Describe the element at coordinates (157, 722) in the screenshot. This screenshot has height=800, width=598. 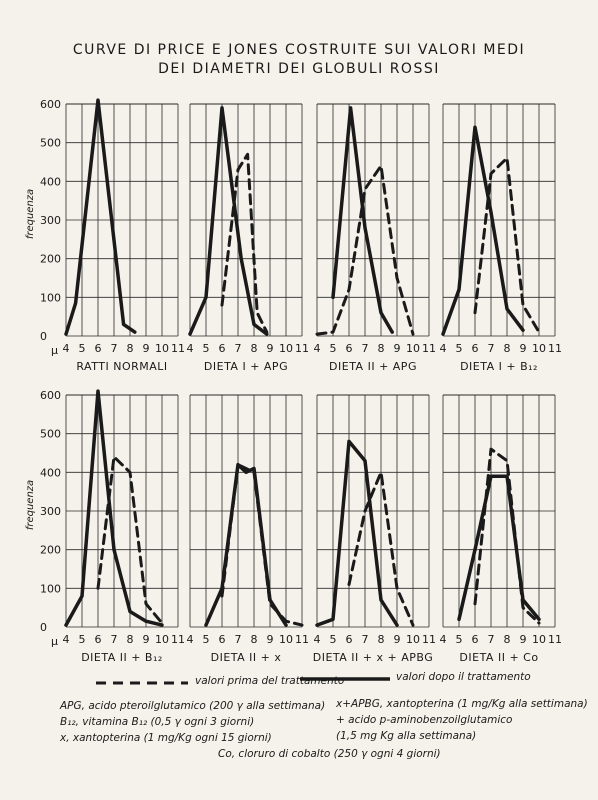
I see `note-b12: B₁₂, vitamina B₁₂ (0,5 γ ogni 3 giorni)` at that location.